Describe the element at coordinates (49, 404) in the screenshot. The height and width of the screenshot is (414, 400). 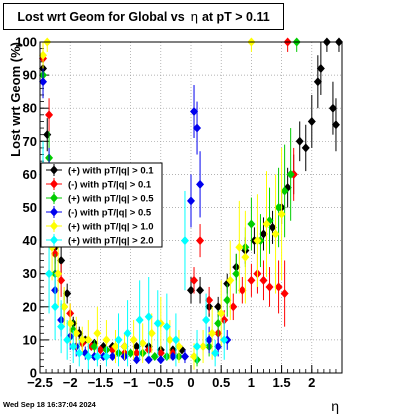
I see `timestamp: Wed Sep 18 16:37:04 2024` at that location.